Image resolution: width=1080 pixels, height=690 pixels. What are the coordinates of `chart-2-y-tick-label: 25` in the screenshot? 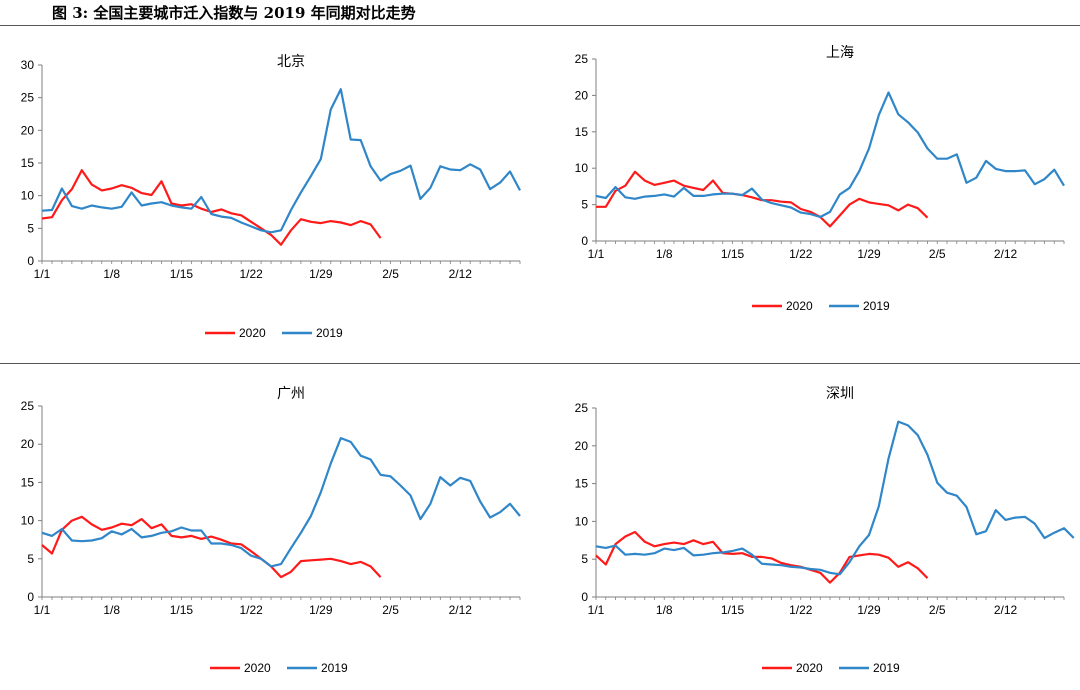 It's located at (582, 59).